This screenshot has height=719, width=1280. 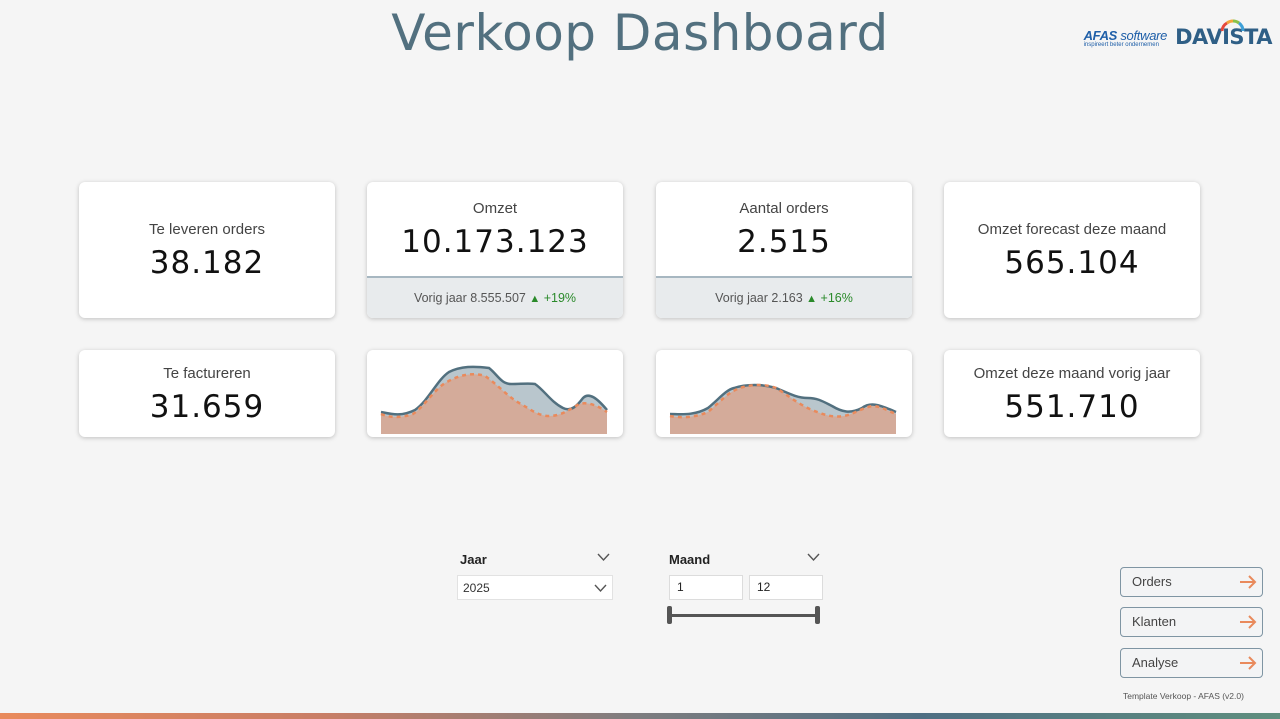 I want to click on kpi-value: 565.104, so click(x=1072, y=263).